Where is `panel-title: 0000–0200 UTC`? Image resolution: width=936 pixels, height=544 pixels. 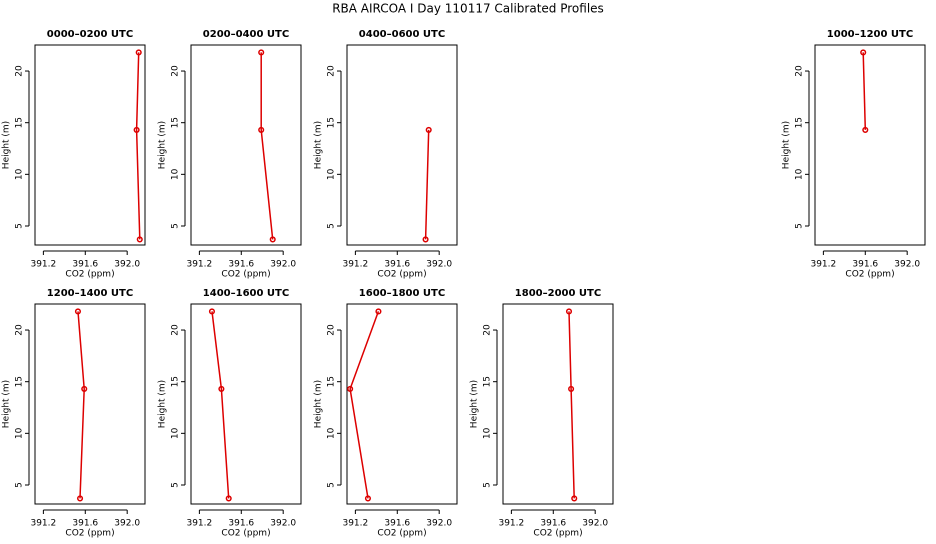 panel-title: 0000–0200 UTC is located at coordinates (90, 34).